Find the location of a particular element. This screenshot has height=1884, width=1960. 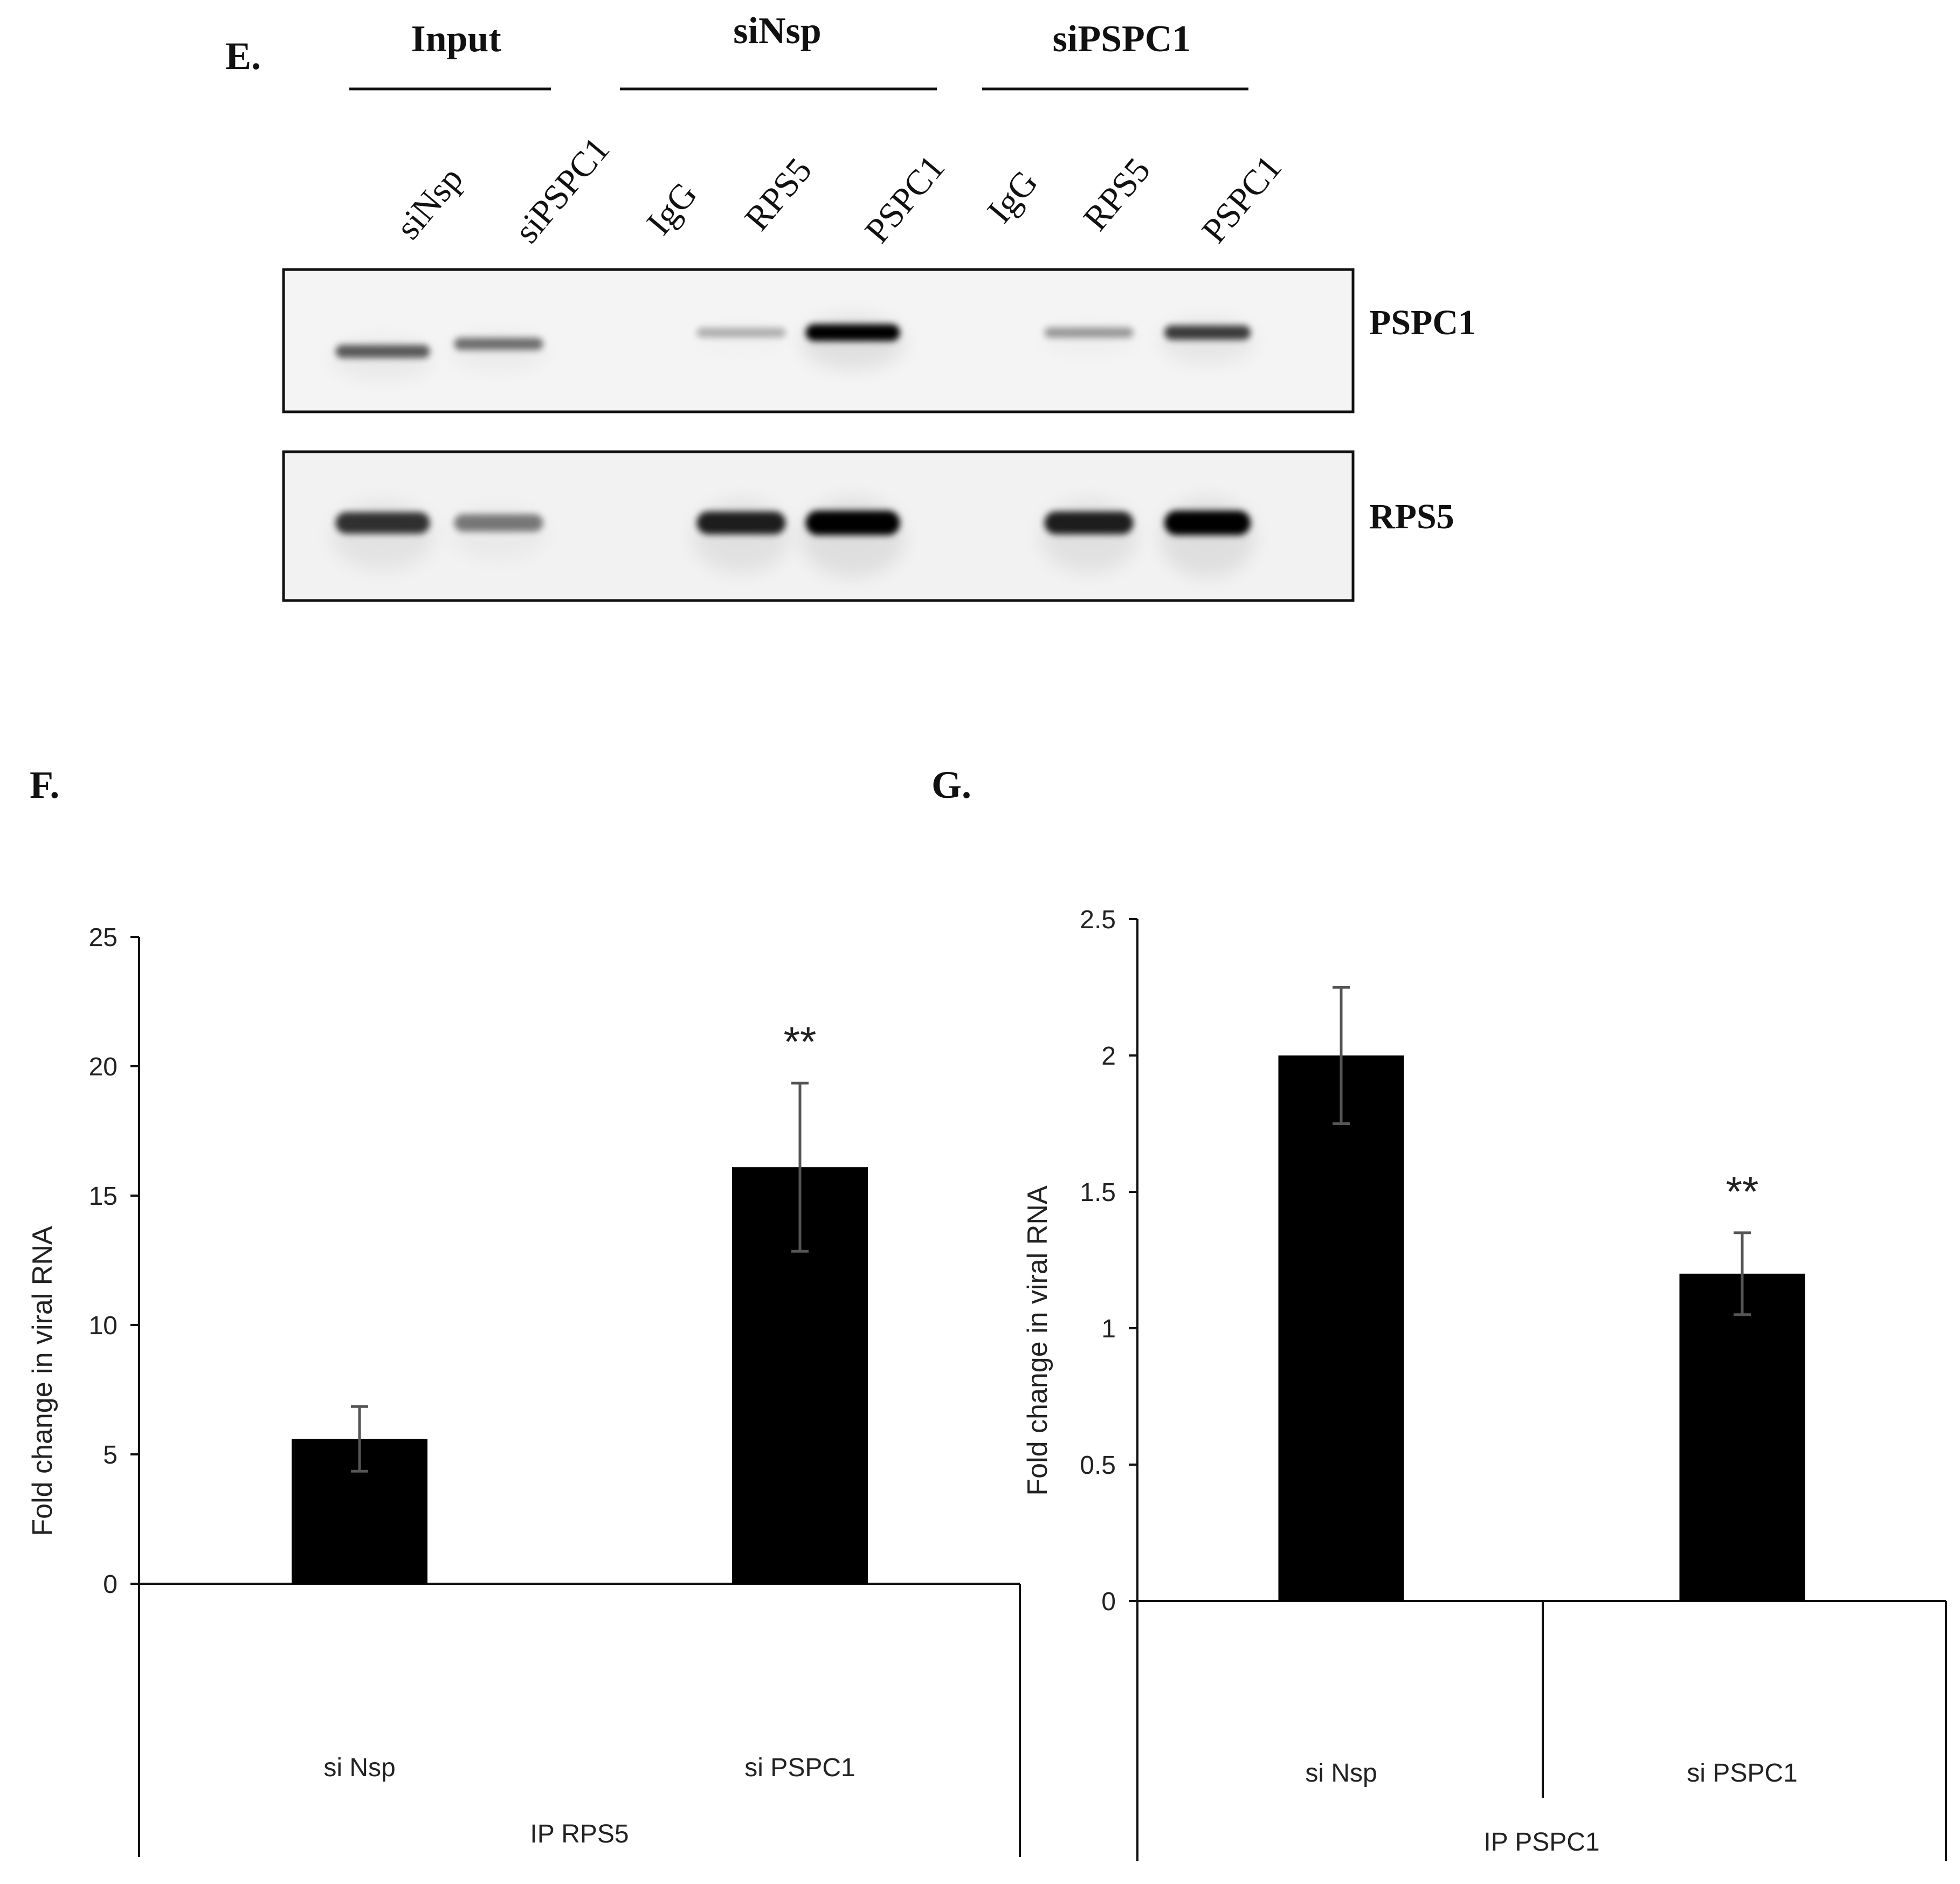

lane-label-1: siNsp is located at coordinates (430, 204).